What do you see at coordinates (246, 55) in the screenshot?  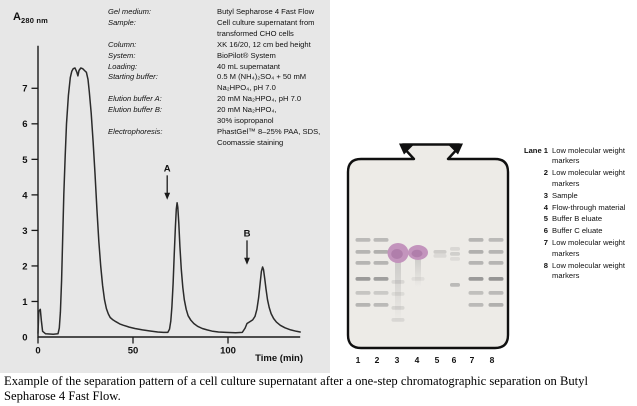 I see `spec-value: BioPilot® System` at bounding box center [246, 55].